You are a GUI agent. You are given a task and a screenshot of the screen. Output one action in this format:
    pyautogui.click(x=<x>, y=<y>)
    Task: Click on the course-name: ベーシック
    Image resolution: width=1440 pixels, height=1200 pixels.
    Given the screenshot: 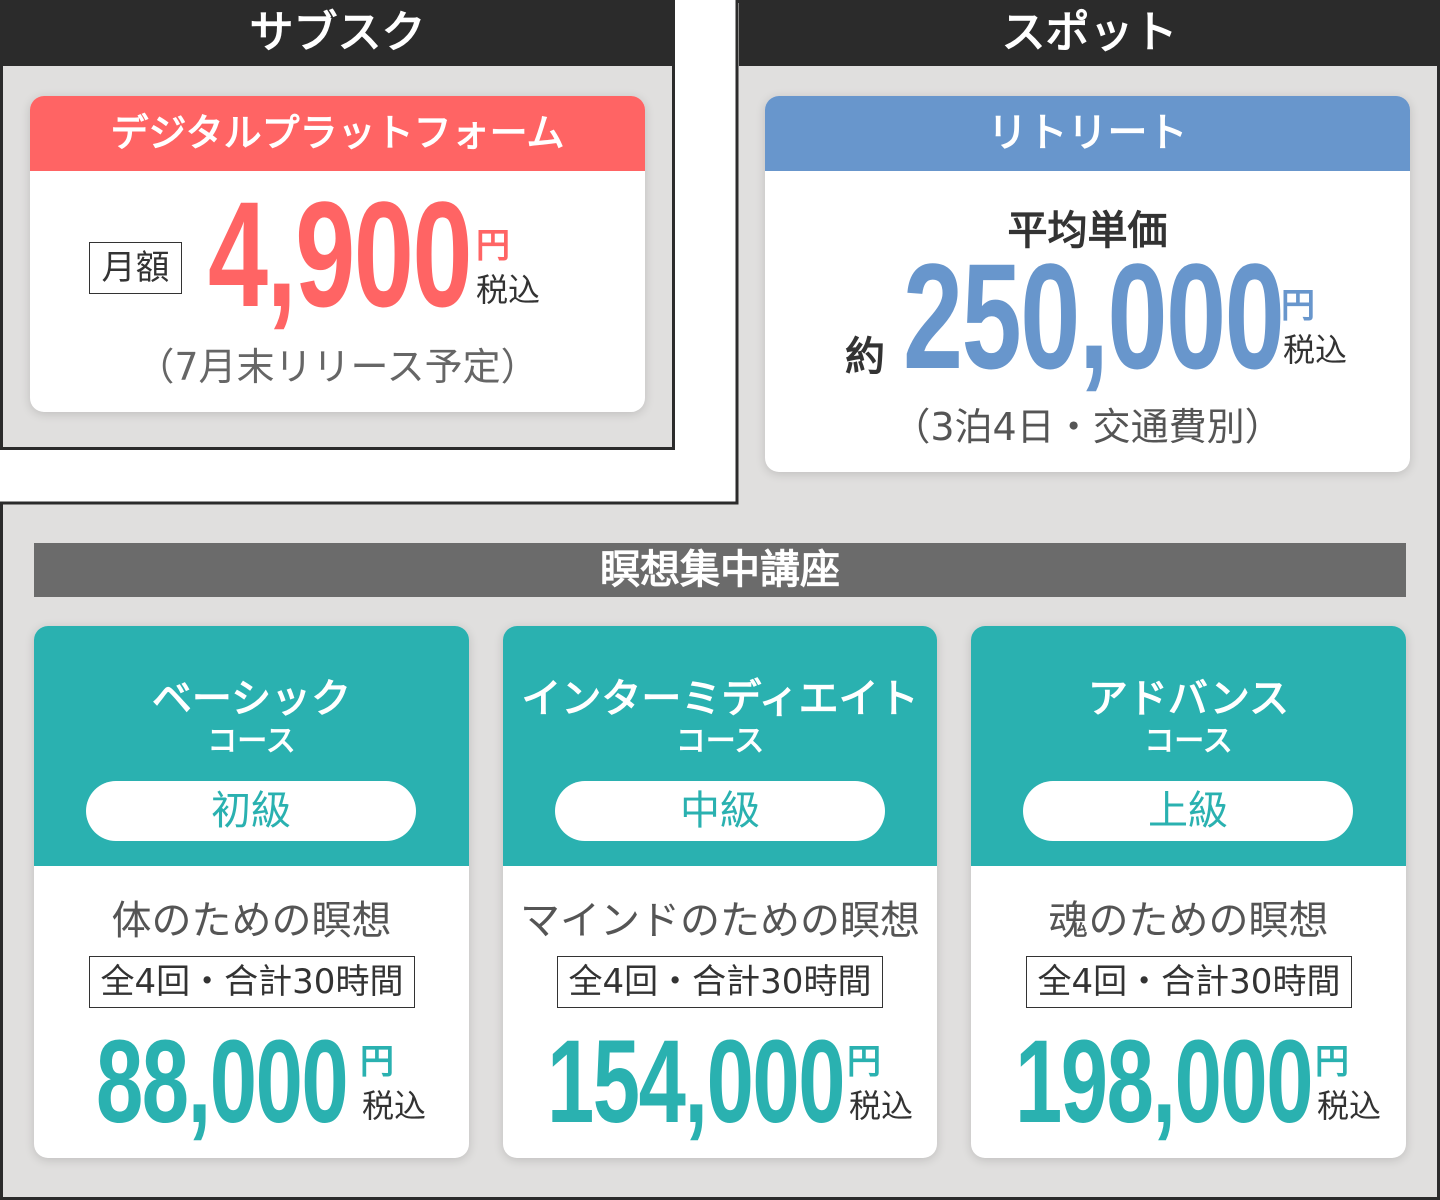 What is the action you would take?
    pyautogui.click(x=251, y=699)
    